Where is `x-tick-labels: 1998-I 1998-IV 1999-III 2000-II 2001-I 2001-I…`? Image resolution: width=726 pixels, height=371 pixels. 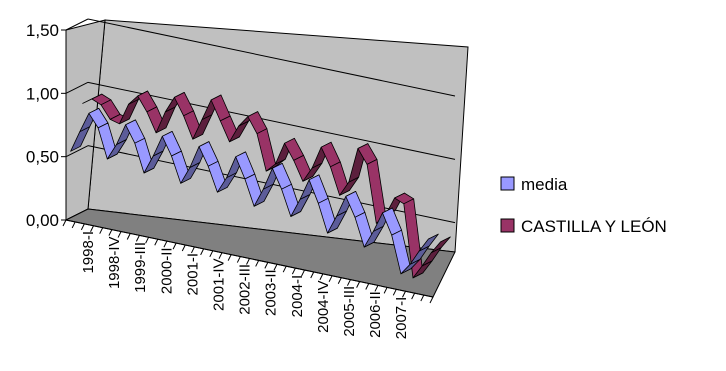 x-tick-labels: 1998-I 1998-IV 1999-III 2000-II 2001-I 2001-I… is located at coordinates (245, 285).